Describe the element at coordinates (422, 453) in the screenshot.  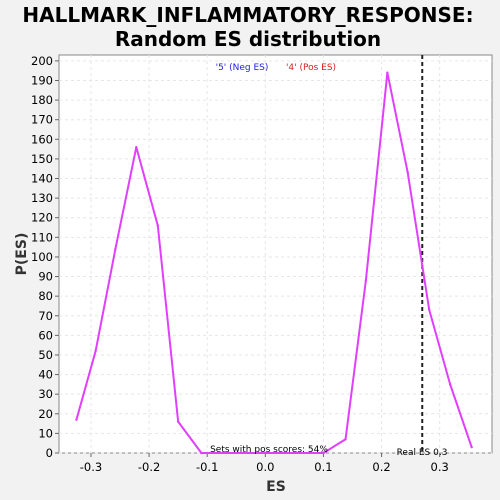
I see `real-es-label: Real ES 0.3` at that location.